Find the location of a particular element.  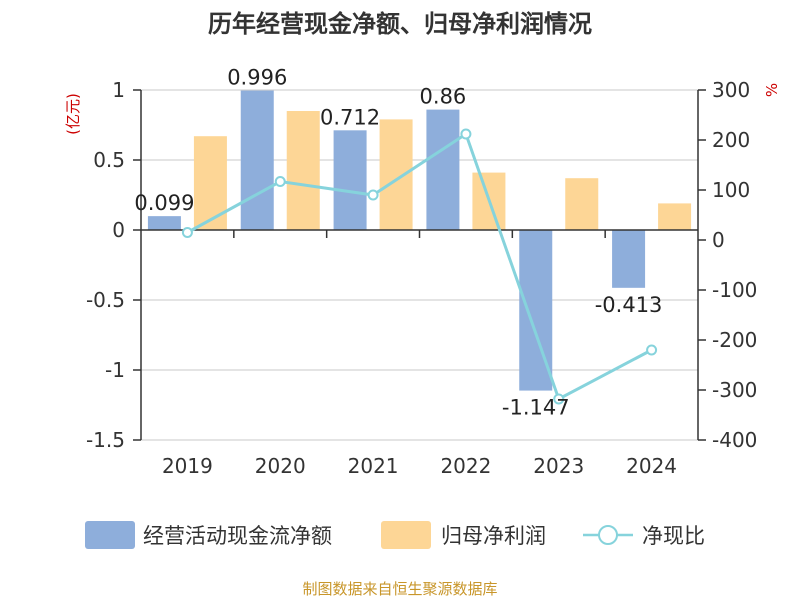

left-tick-label: 0 is located at coordinates (118, 230).